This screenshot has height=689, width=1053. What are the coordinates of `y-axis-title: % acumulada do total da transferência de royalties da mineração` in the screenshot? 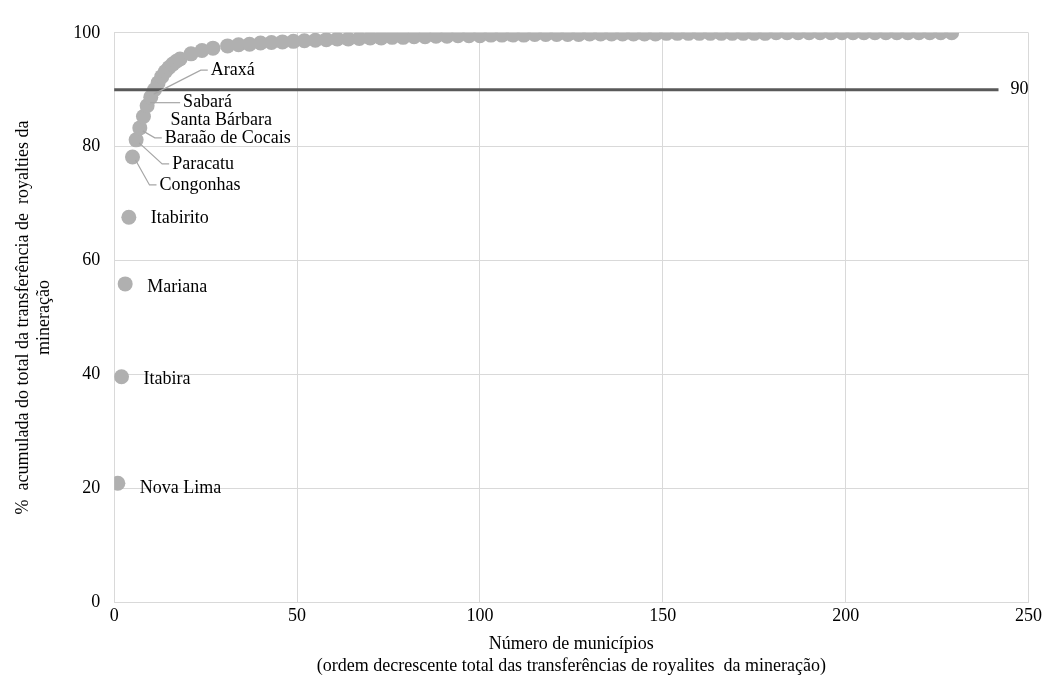 It's located at (32, 317).